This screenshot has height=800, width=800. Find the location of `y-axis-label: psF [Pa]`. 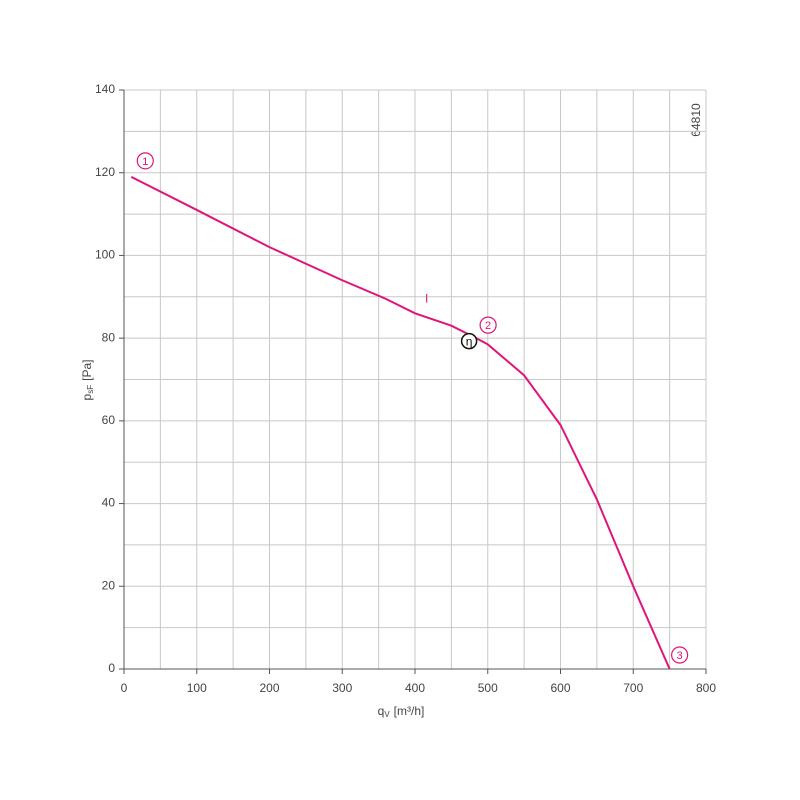

y-axis-label: psF [Pa] is located at coordinates (87, 380).